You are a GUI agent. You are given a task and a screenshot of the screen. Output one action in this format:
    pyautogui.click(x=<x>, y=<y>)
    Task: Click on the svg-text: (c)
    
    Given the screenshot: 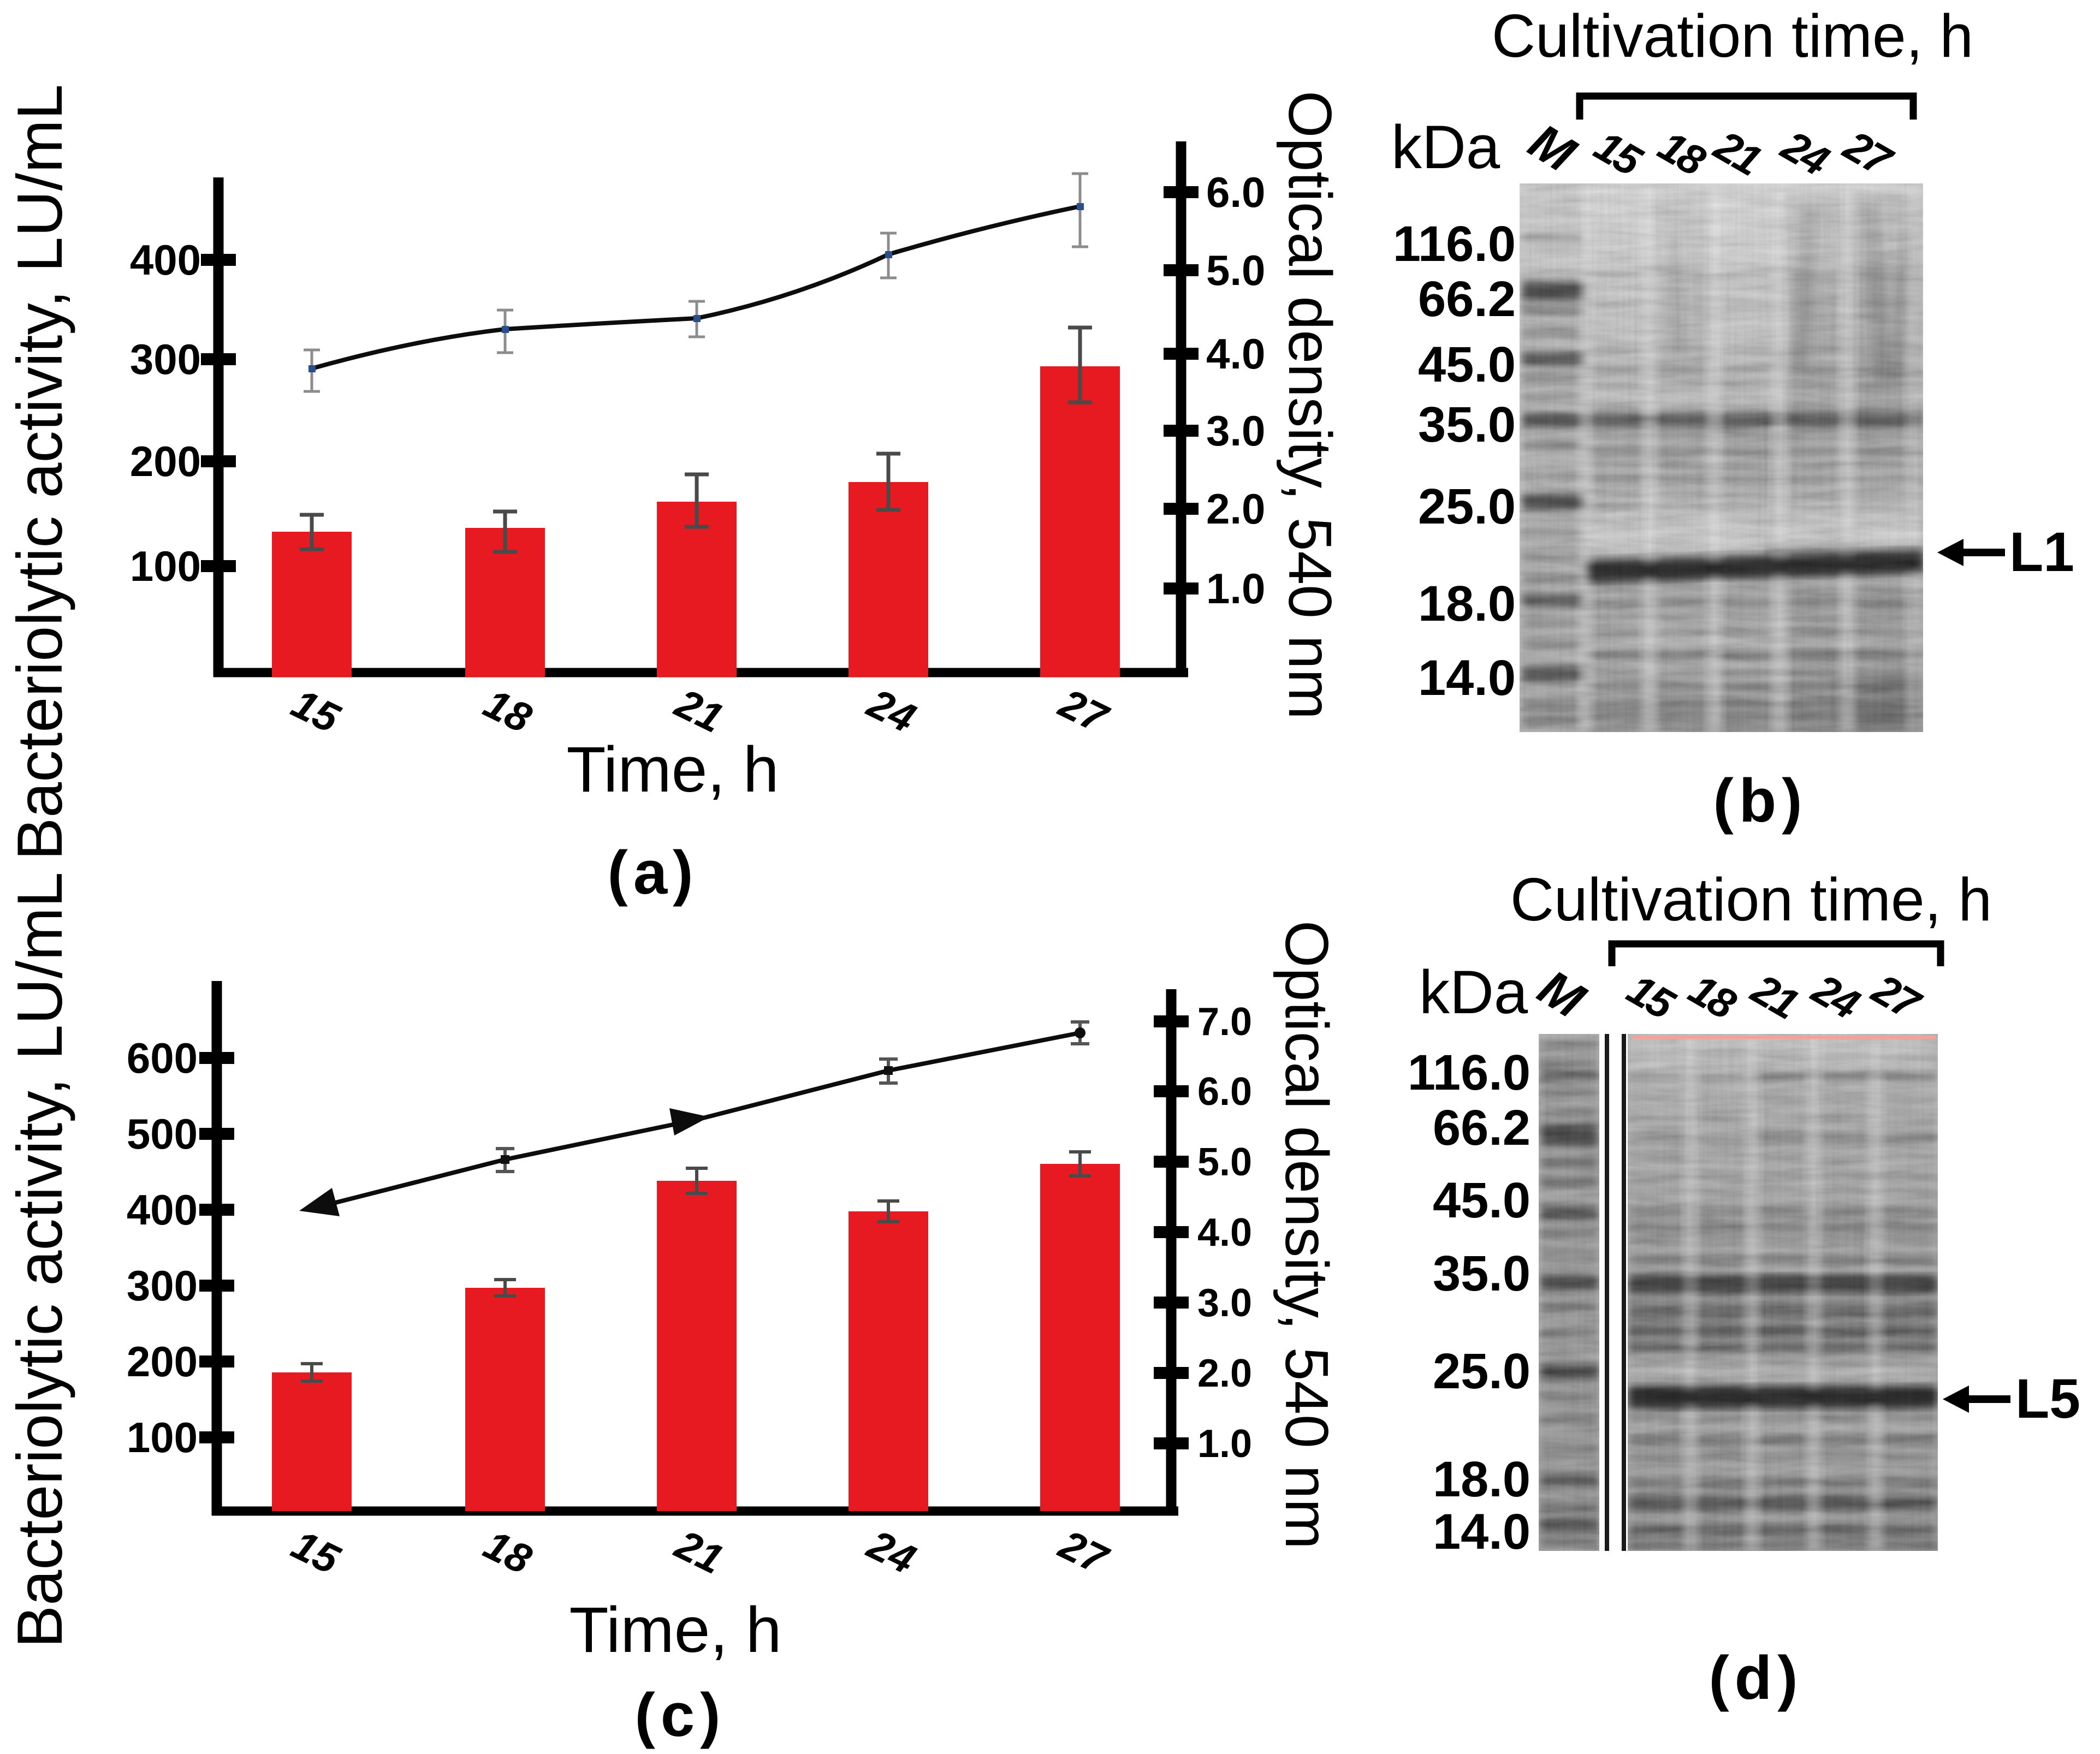 What is the action you would take?
    pyautogui.click(x=680, y=1715)
    